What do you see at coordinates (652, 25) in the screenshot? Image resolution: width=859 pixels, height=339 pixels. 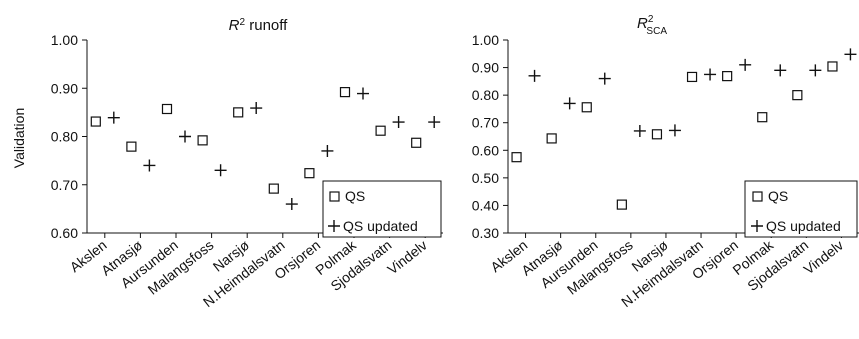 I see `chart-right-title: R2 SCA` at bounding box center [652, 25].